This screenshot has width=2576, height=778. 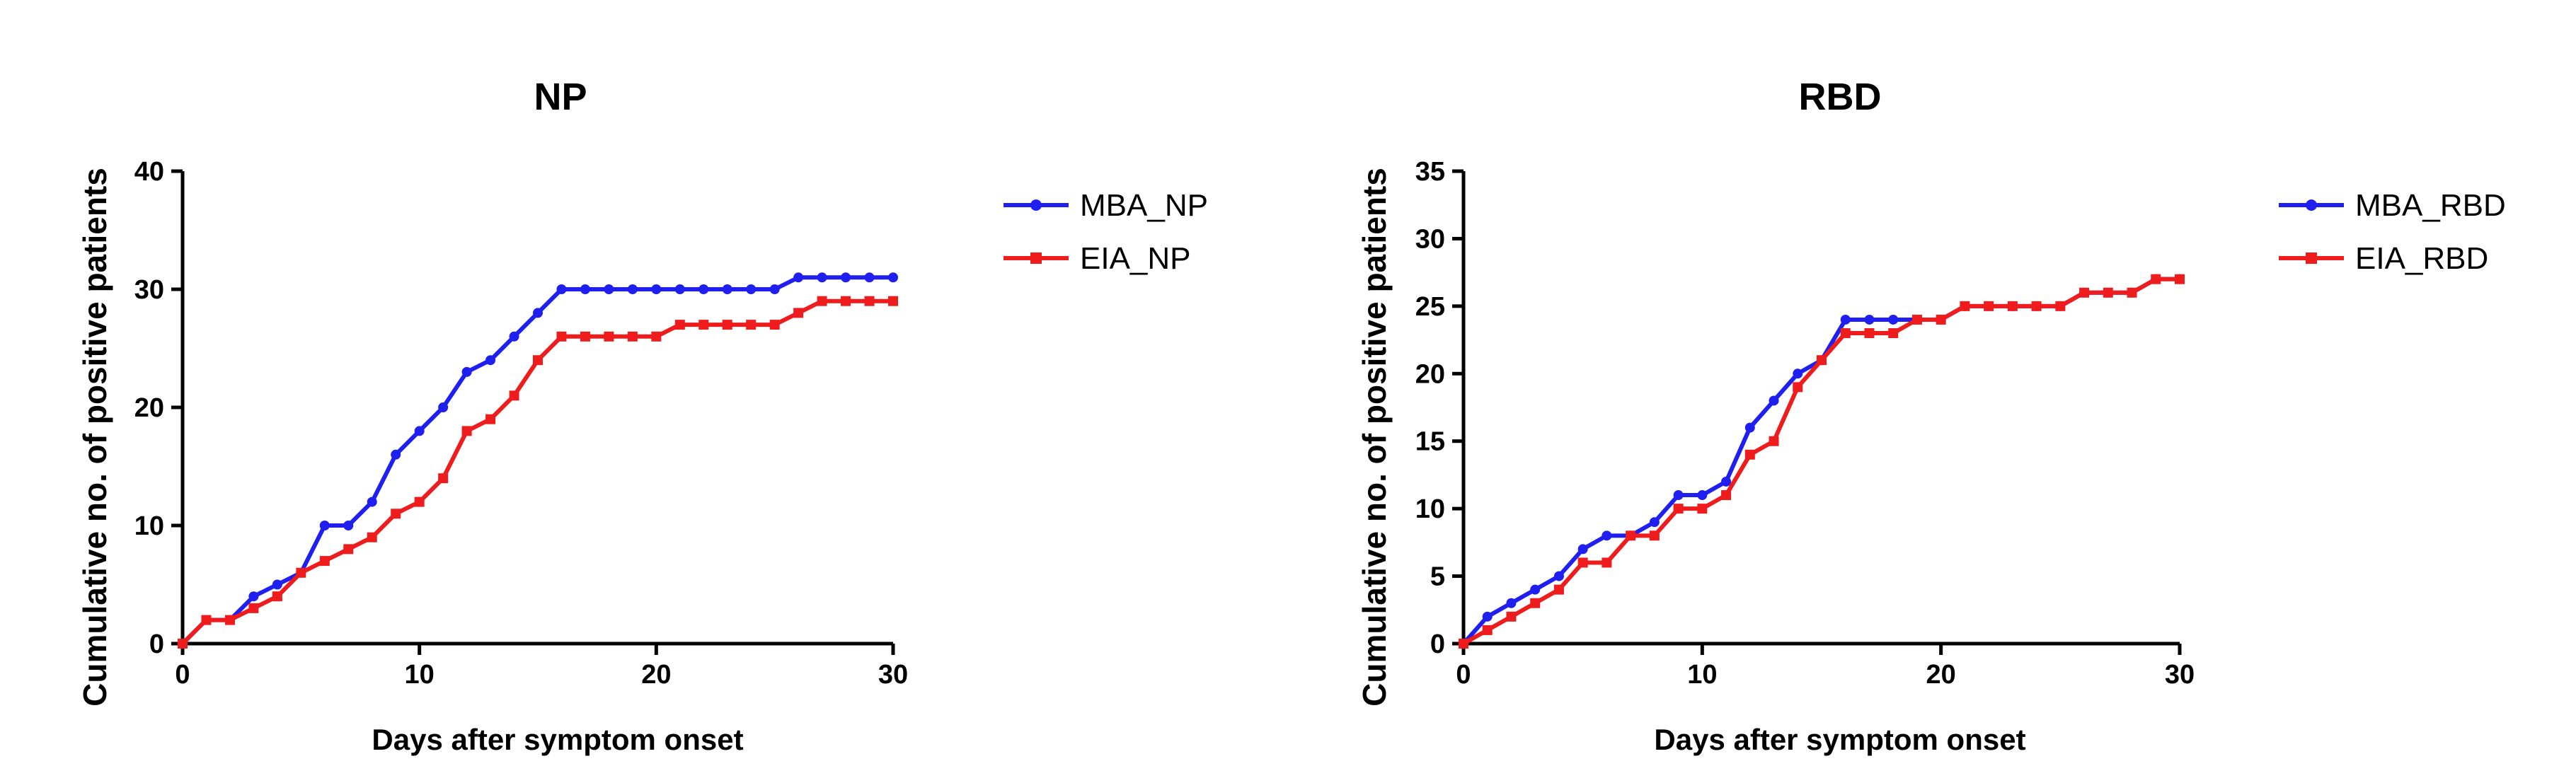 What do you see at coordinates (2392, 232) in the screenshot?
I see `rbd-legend: MBA_RBD EIA_RBD` at bounding box center [2392, 232].